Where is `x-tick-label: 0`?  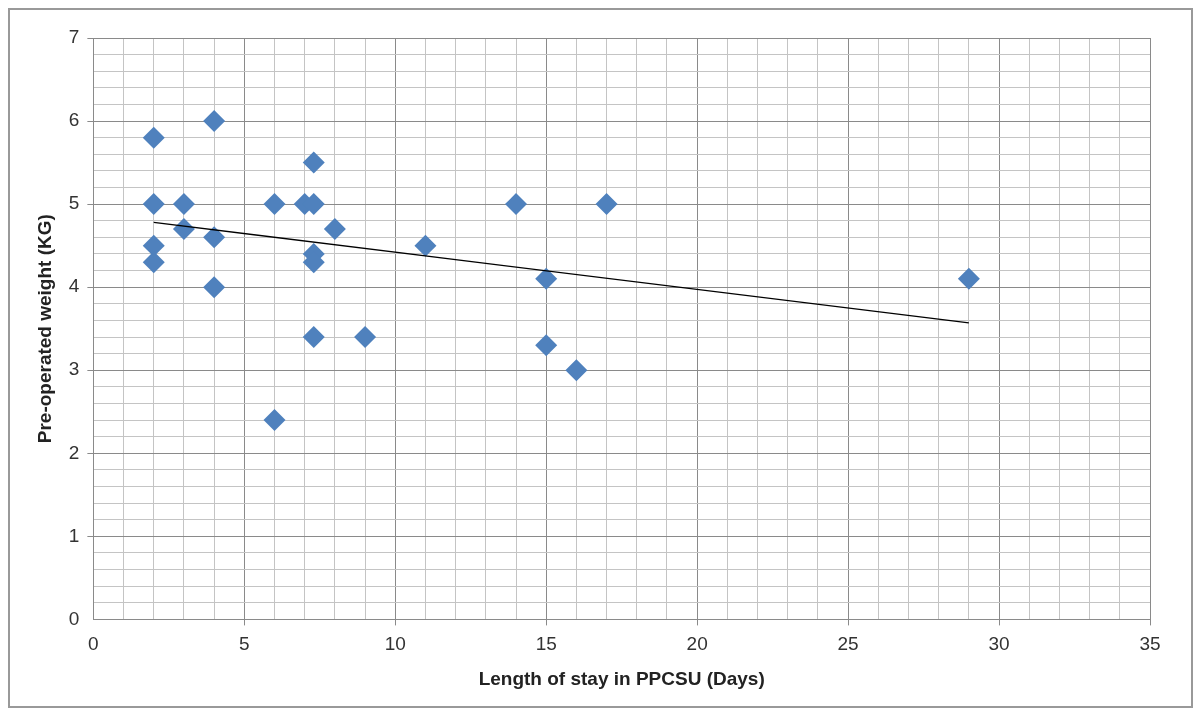 x-tick-label: 0 is located at coordinates (93, 644).